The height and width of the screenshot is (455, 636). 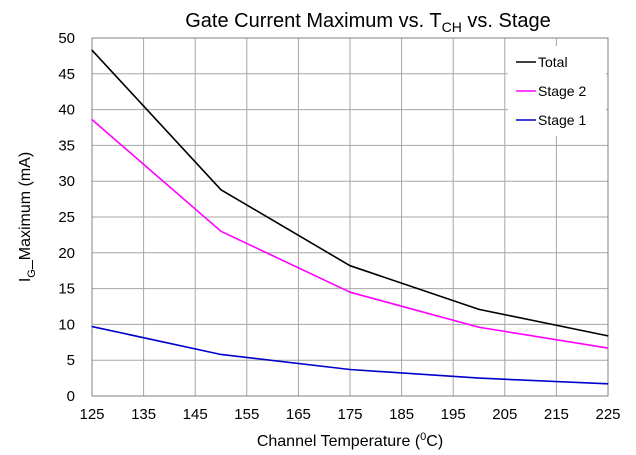 I want to click on x-axis-label: Channel Temperature (0C), so click(x=350, y=440).